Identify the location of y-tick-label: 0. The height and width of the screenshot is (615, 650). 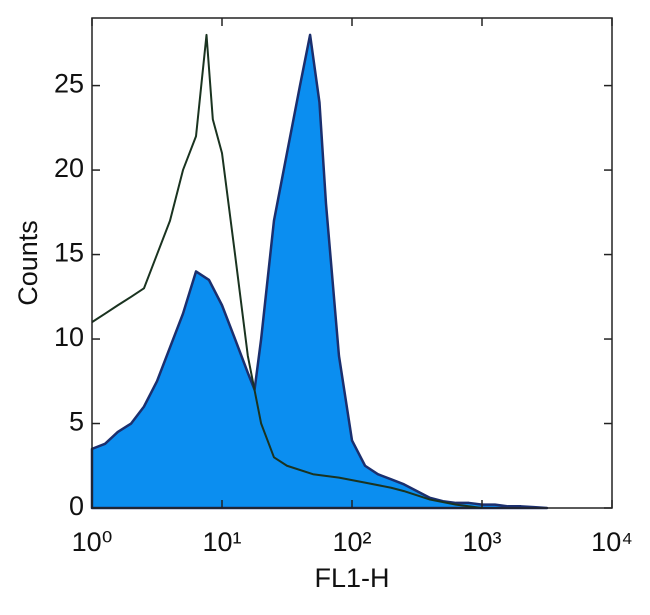
(76, 506).